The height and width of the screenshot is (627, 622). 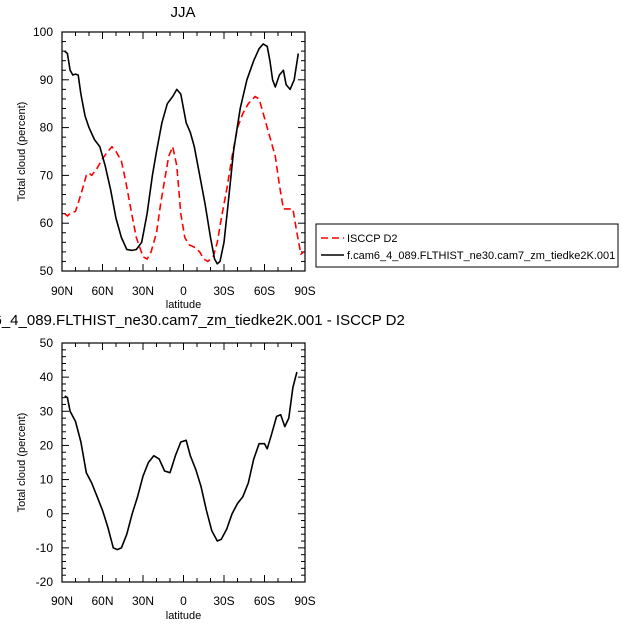 What do you see at coordinates (181, 461) in the screenshot?
I see `difference-line` at bounding box center [181, 461].